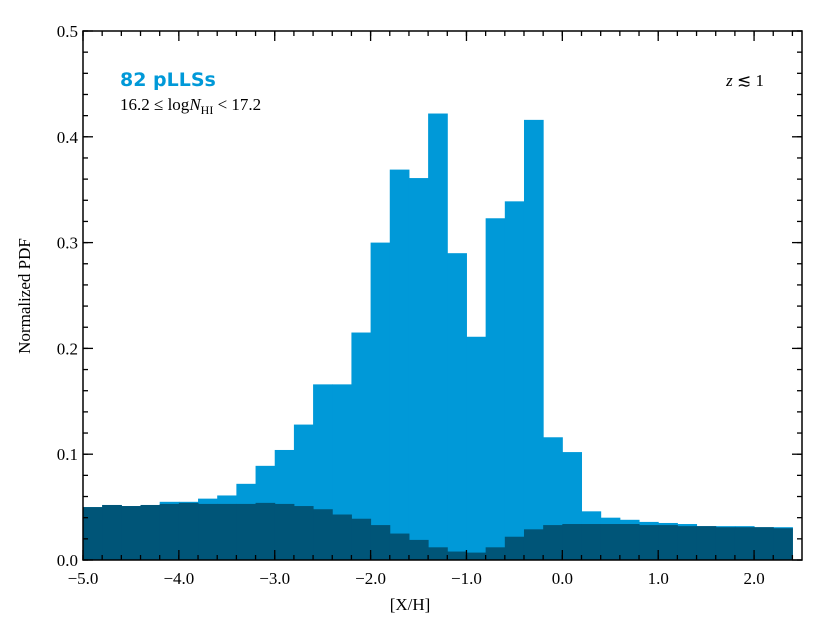 The width and height of the screenshot is (830, 623). Describe the element at coordinates (729, 80) in the screenshot. I see `annotation-text: z` at that location.